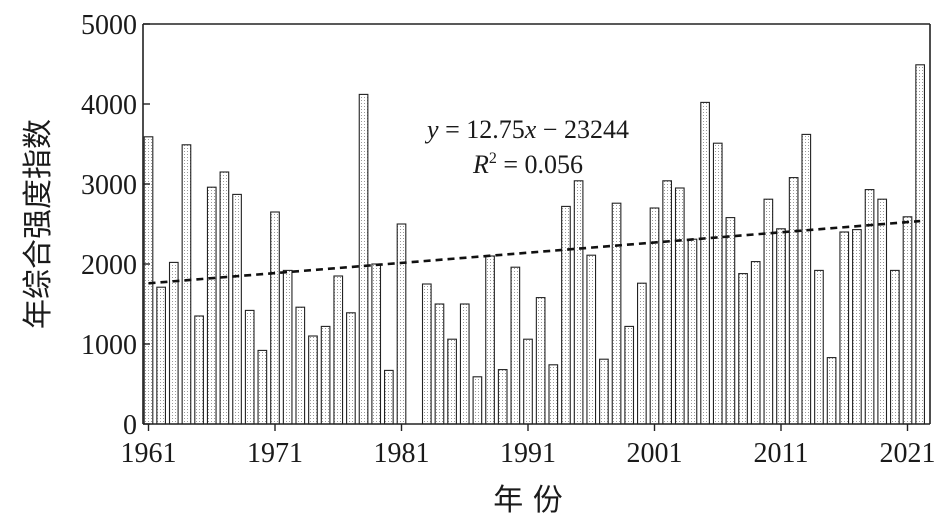 The height and width of the screenshot is (524, 950). I want to click on bar-2001, so click(654, 316).